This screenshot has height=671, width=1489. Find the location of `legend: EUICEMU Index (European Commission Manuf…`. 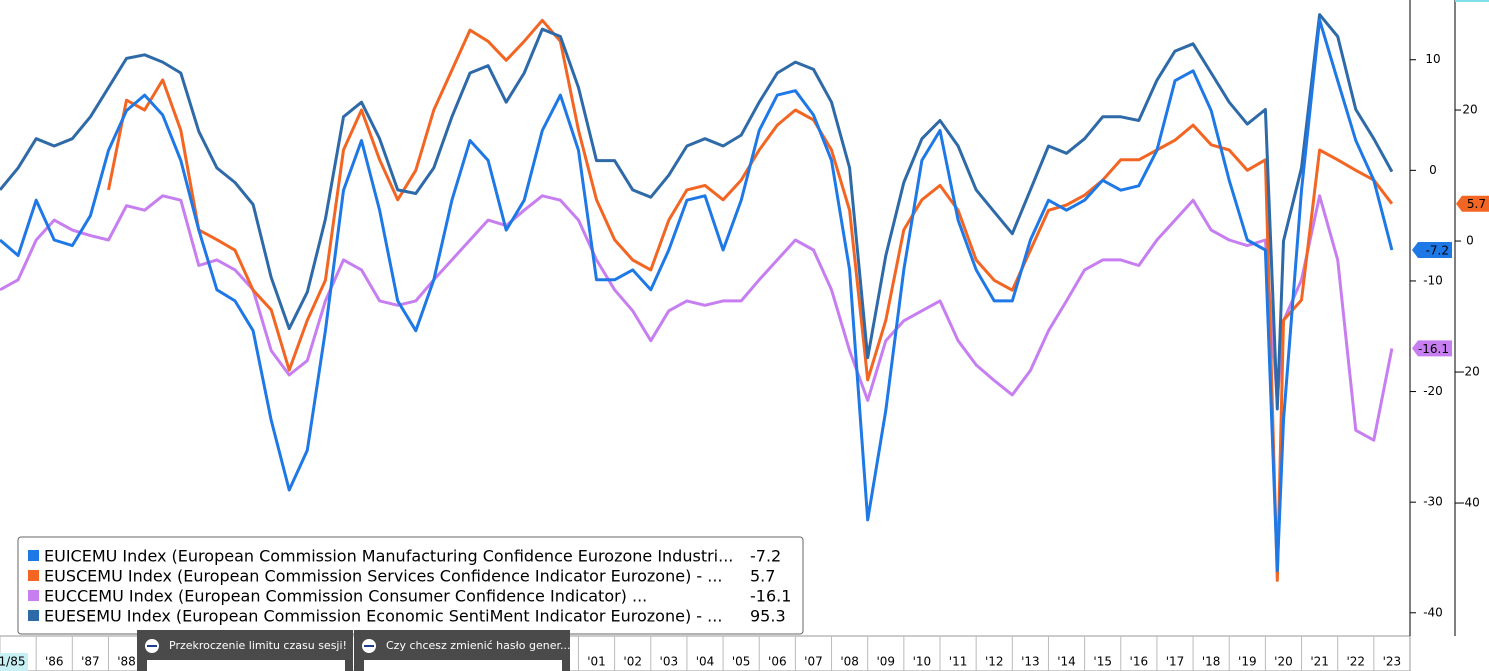

legend: EUICEMU Index (European Commission Manuf… is located at coordinates (410, 585).